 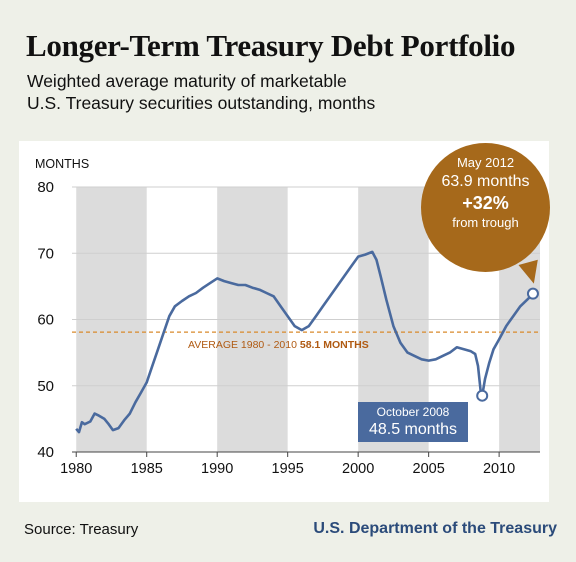 What do you see at coordinates (45, 253) in the screenshot?
I see `y-tick-label-3: 70` at bounding box center [45, 253].